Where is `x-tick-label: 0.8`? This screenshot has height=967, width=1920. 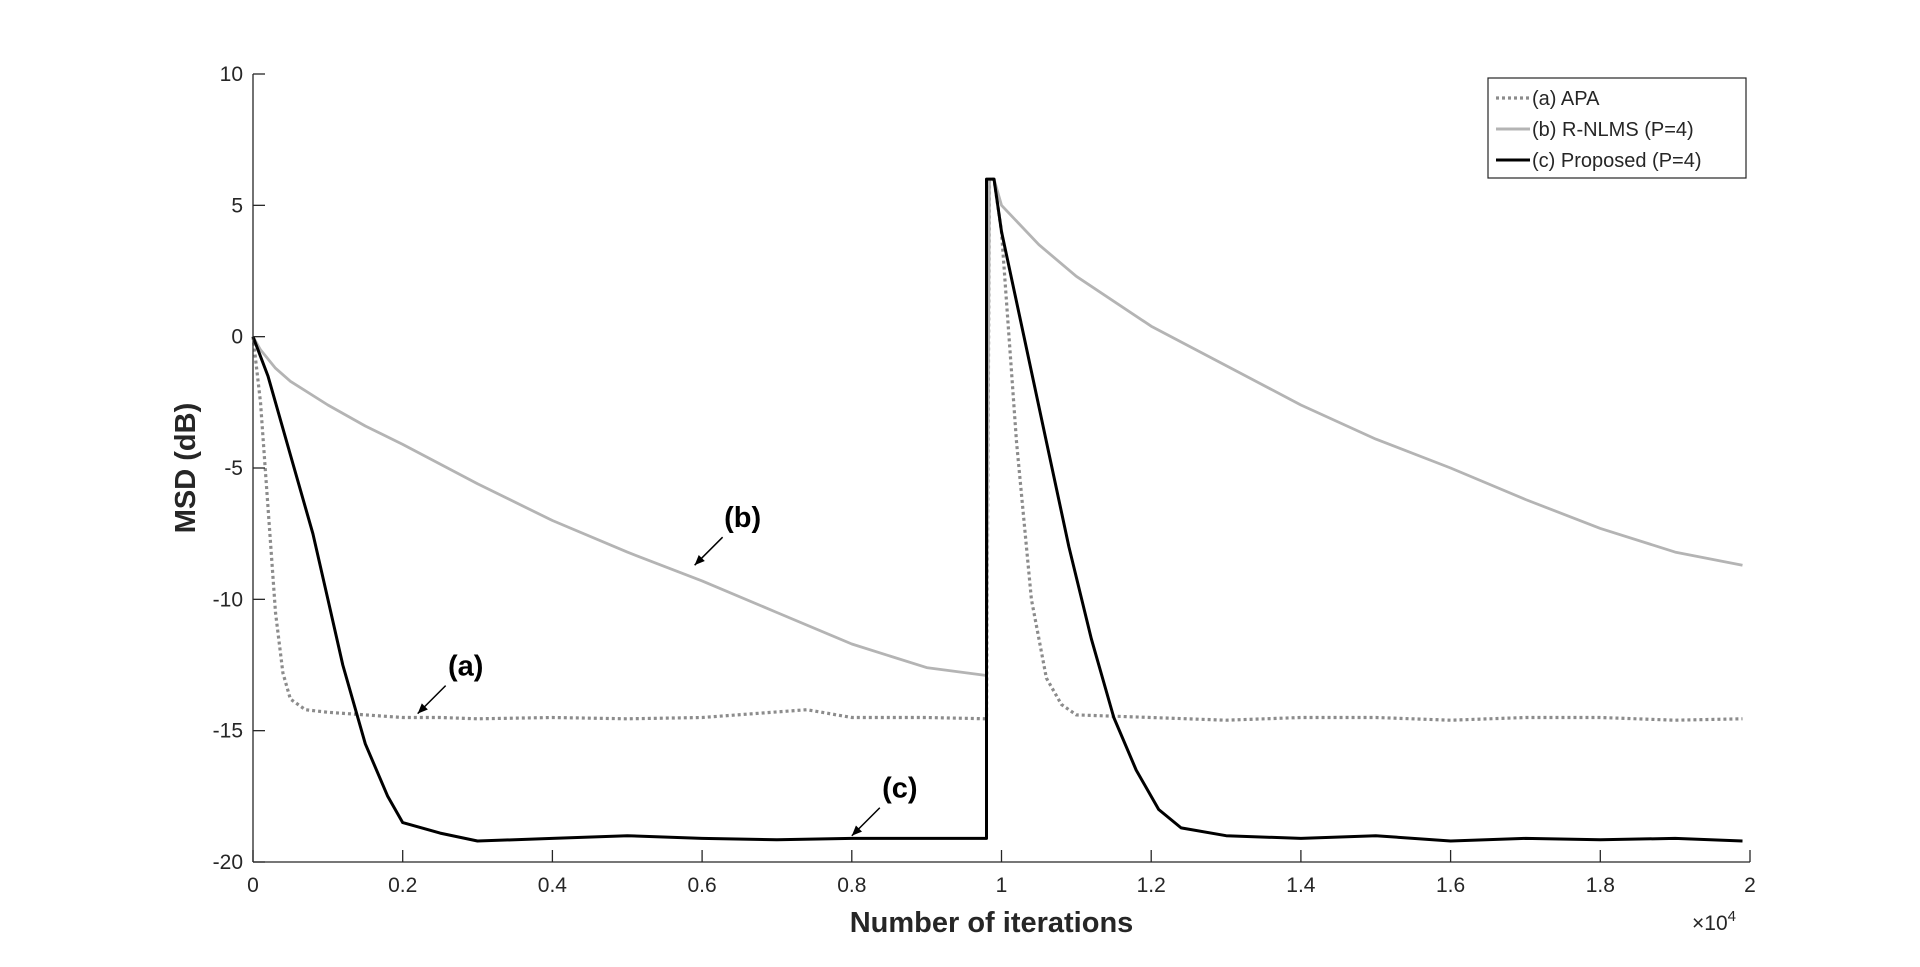
x-tick-label: 0.8 is located at coordinates (851, 885).